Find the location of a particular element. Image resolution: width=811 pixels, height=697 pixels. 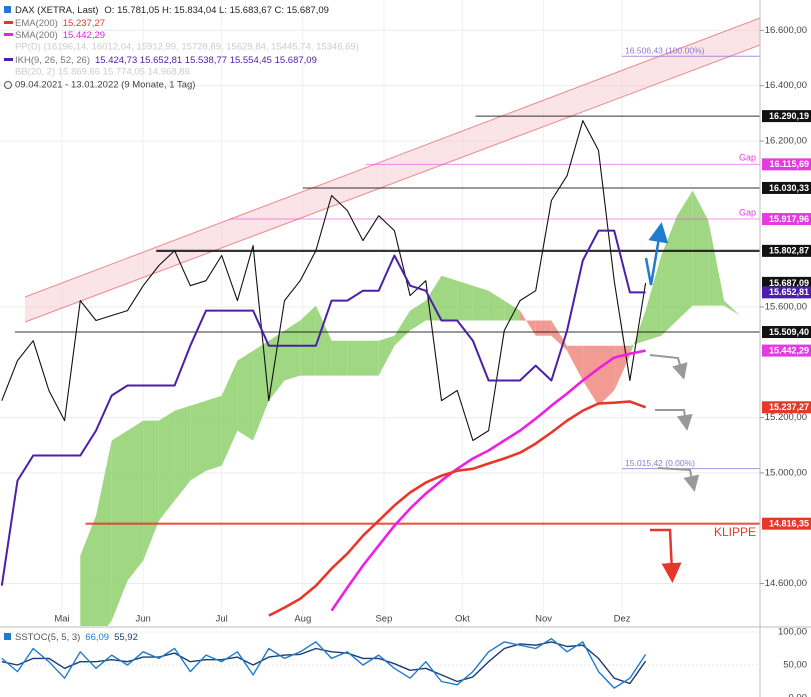

y-tick-label: 100,00 is located at coordinates (792, 632).